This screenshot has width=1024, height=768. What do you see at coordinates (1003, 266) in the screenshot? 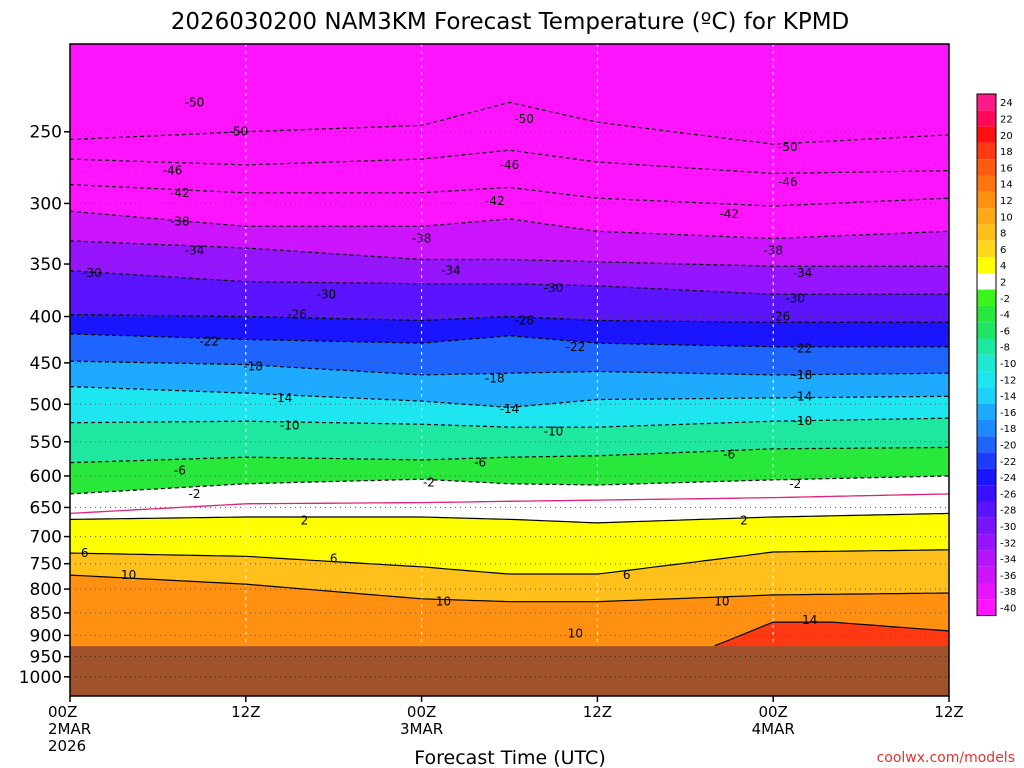
I see `colorbar-label: 4` at bounding box center [1003, 266].